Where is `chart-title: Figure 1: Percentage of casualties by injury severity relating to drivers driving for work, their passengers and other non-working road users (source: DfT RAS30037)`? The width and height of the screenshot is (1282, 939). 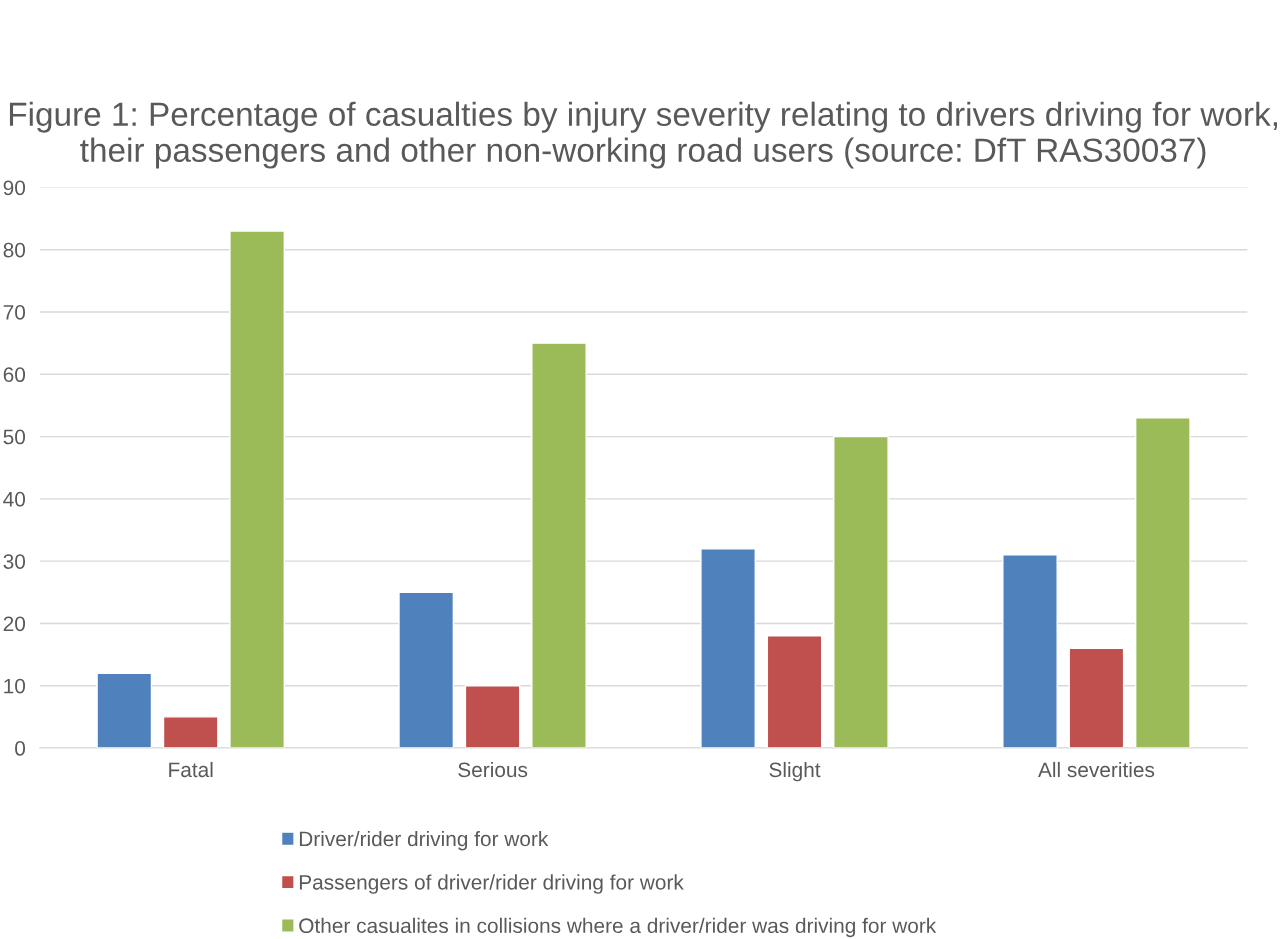
chart-title: Figure 1: Percentage of casualties by injury severity relating to drivers driving for work, their passengers and other non-working road users (source: DfT RAS30037) is located at coordinates (643, 135).